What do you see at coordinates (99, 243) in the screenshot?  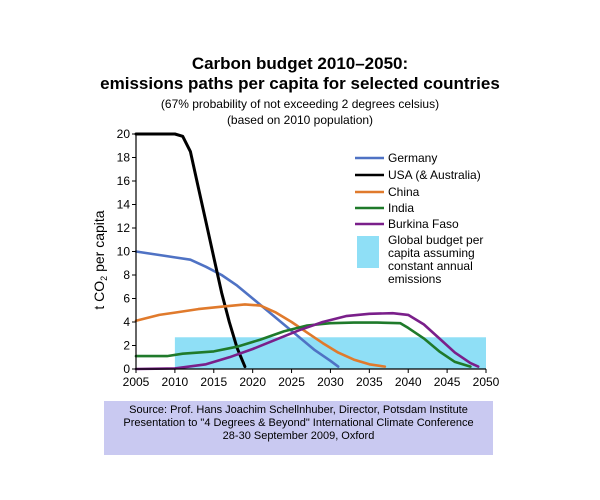 I see `y-axis-label-suffix: per capita` at bounding box center [99, 243].